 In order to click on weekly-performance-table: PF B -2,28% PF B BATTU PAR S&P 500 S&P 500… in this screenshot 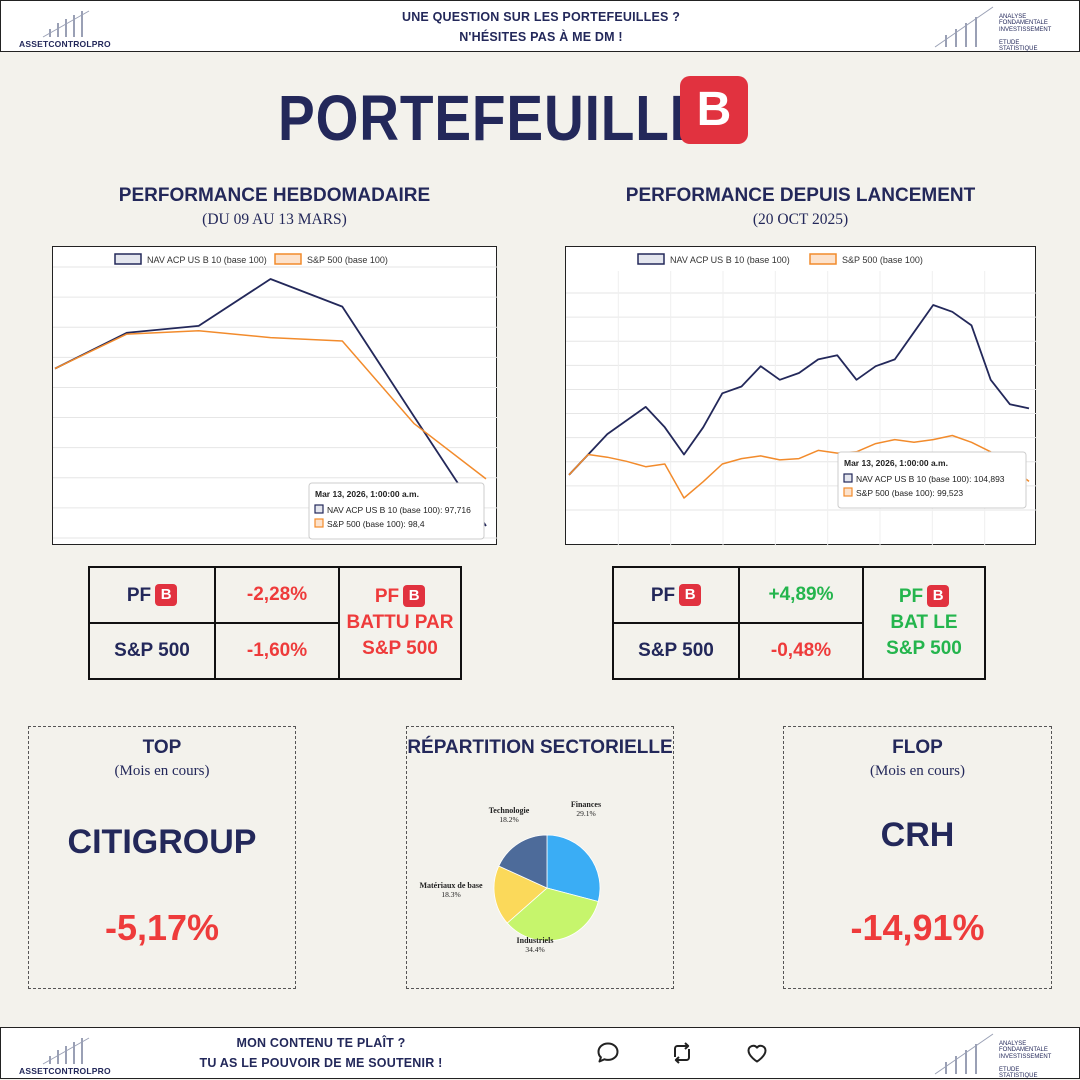, I will do `click(275, 623)`.